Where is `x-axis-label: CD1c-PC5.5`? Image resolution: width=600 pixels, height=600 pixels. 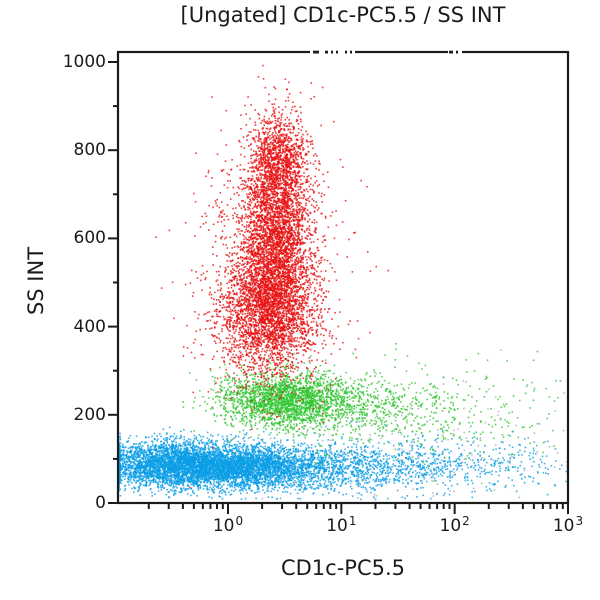 x-axis-label: CD1c-PC5.5 is located at coordinates (343, 568).